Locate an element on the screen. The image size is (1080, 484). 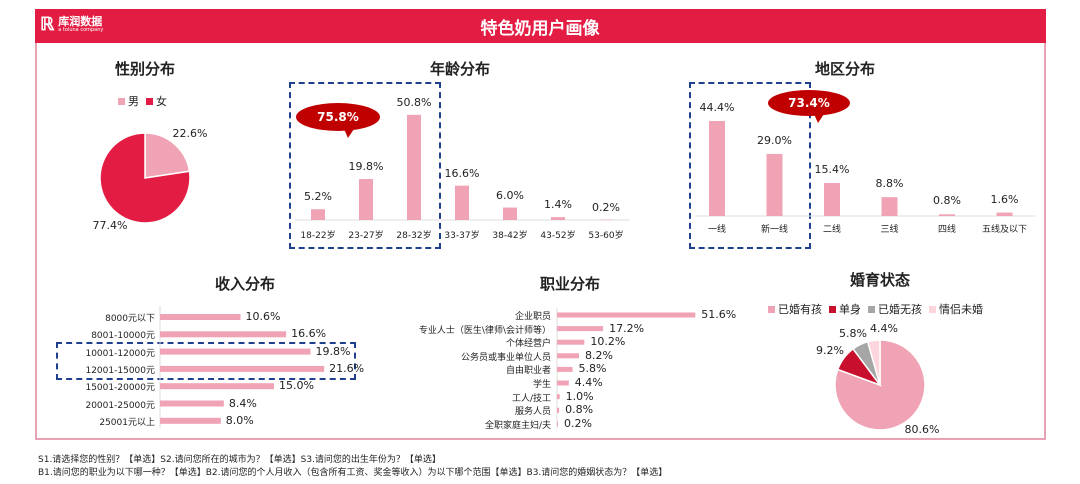
occupation-value-label: 17.2% is located at coordinates (627, 328).